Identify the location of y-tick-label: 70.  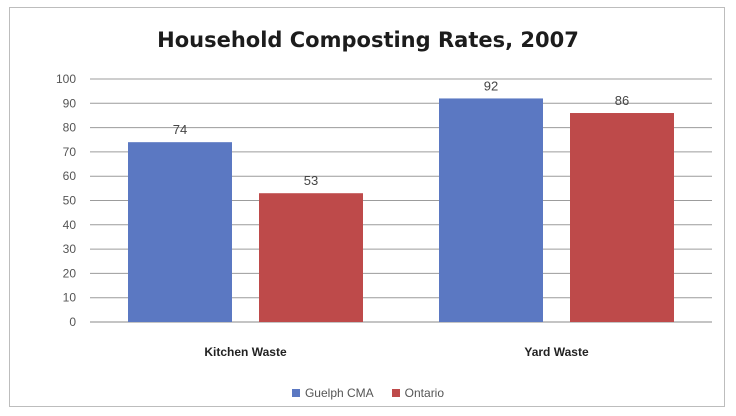
(70, 152).